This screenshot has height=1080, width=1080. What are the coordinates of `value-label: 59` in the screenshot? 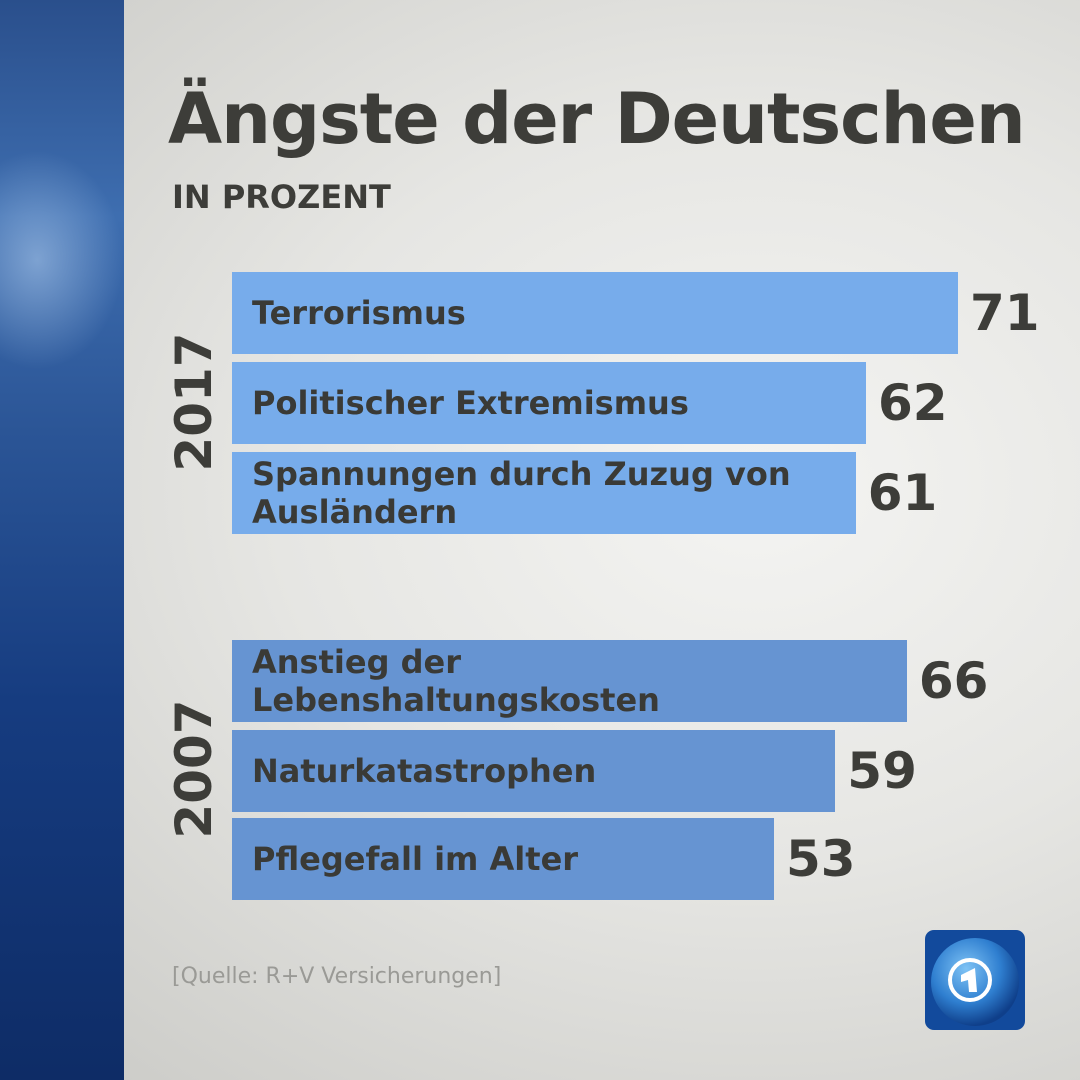 It's located at (882, 771).